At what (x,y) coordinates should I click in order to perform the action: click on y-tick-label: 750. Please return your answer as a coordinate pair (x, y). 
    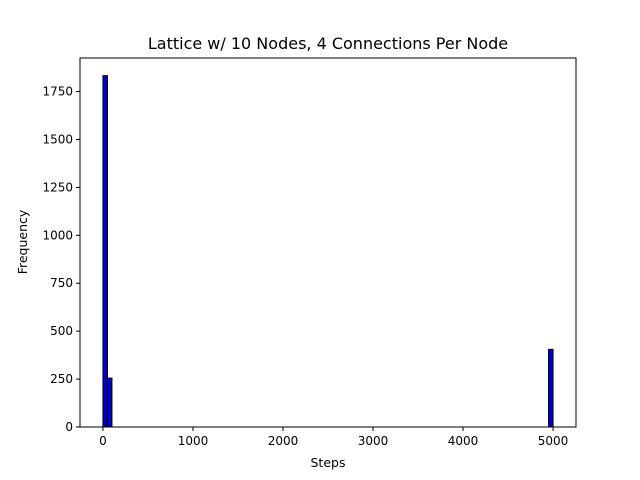
    Looking at the image, I should click on (61, 283).